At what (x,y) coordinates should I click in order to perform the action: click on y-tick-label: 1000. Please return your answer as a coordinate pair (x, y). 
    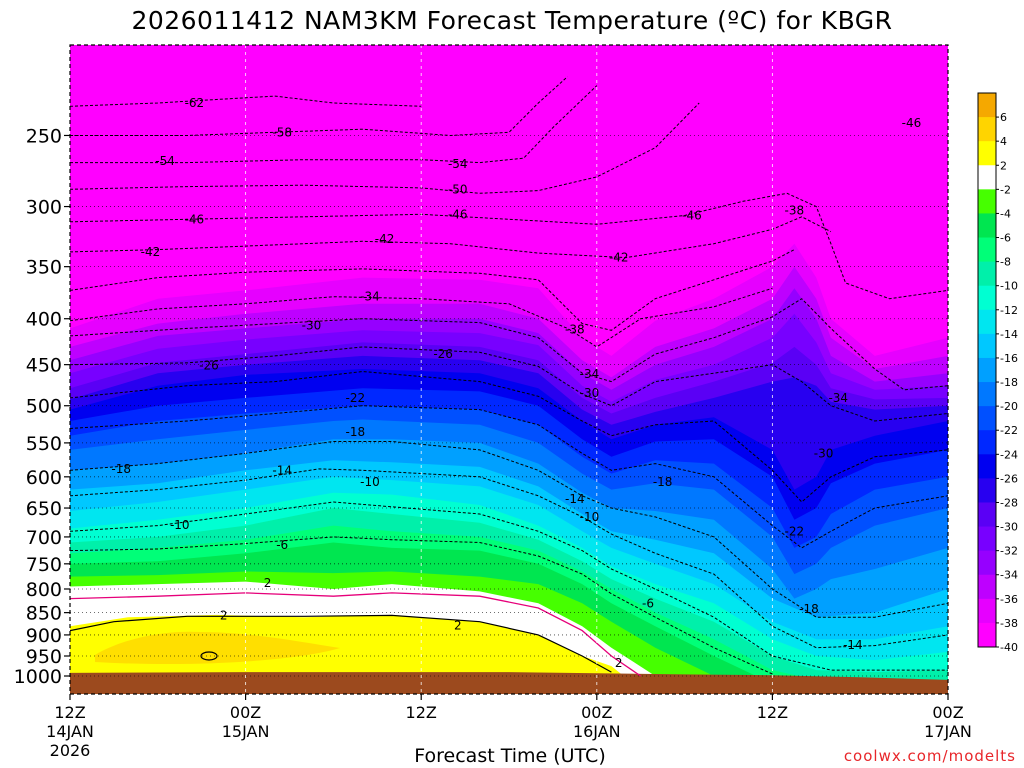
    Looking at the image, I should click on (38, 677).